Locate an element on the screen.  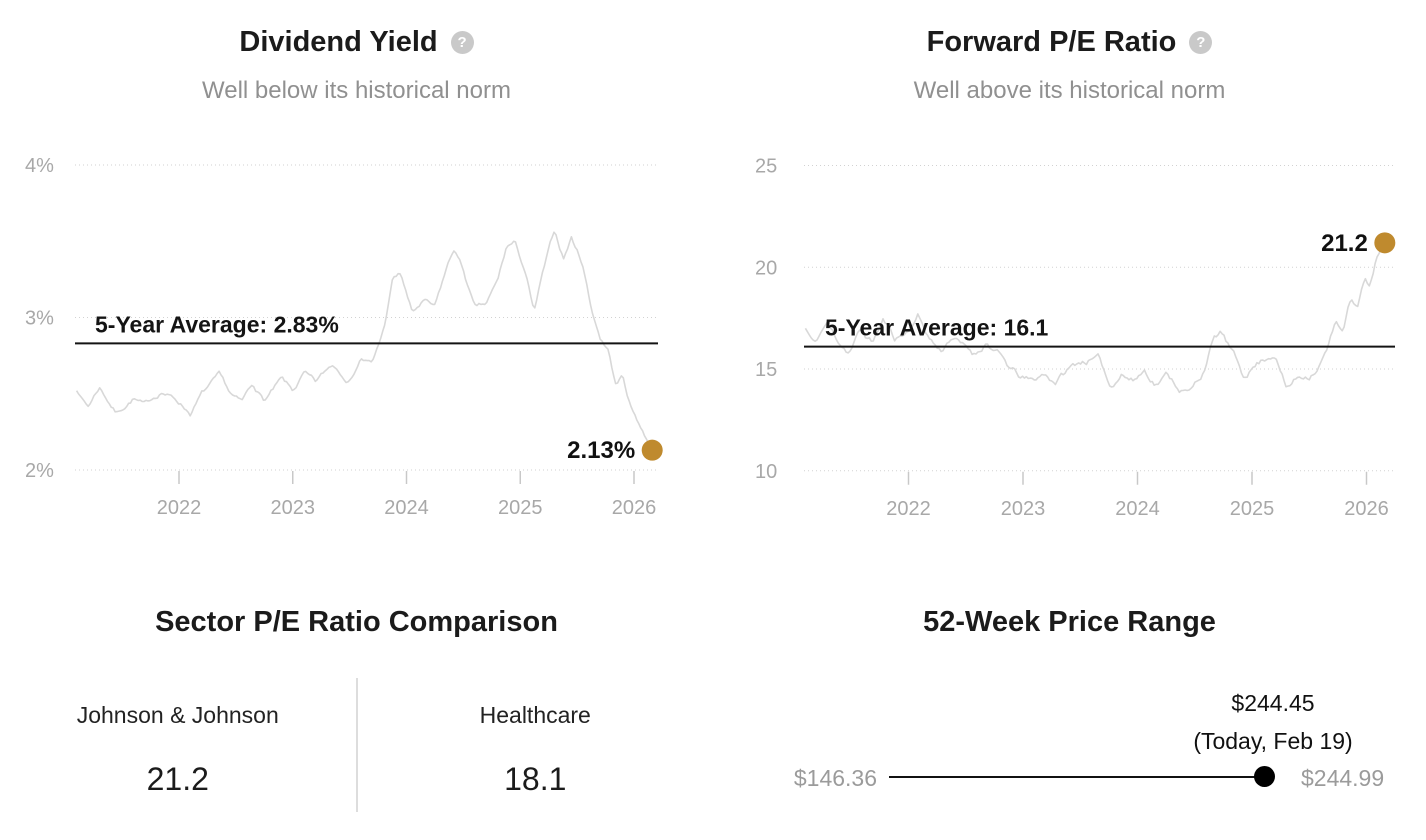
sector-name: Healthcare is located at coordinates (535, 715).